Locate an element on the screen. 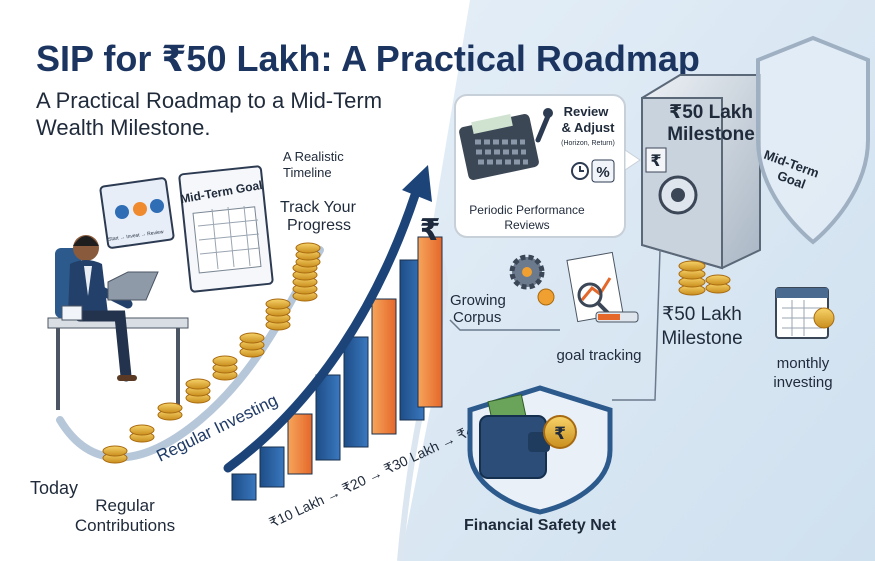 The height and width of the screenshot is (561, 875). monitor: Start → Invest → Review is located at coordinates (137, 213).